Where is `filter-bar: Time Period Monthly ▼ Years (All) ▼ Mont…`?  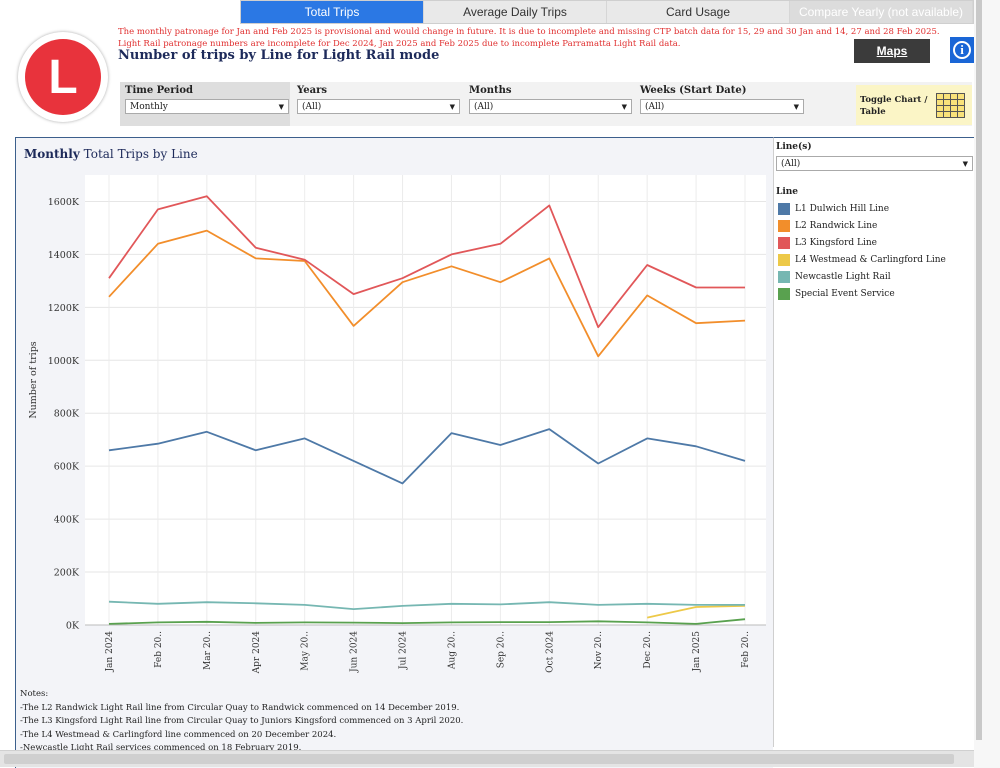 filter-bar: Time Period Monthly ▼ Years (All) ▼ Mont… is located at coordinates (546, 104).